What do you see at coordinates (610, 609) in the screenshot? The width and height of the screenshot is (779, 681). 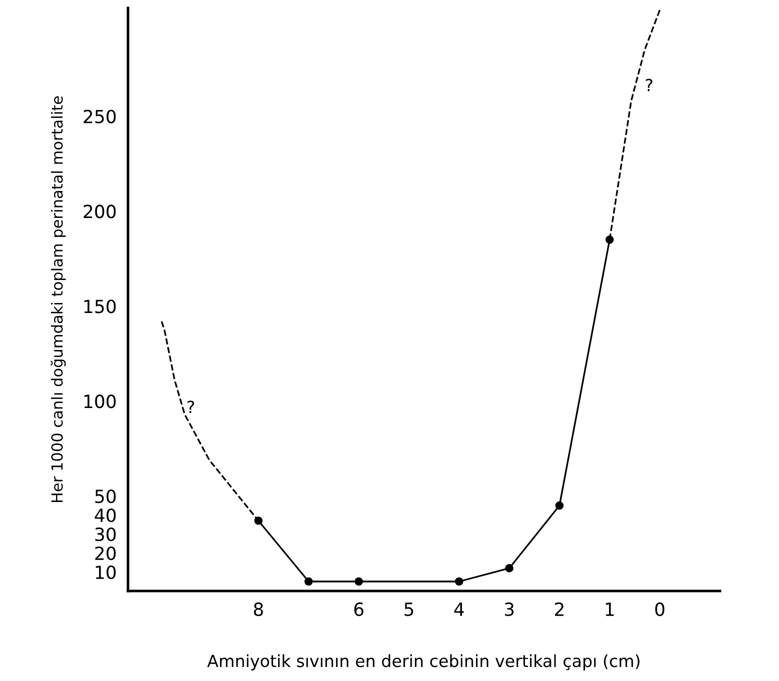 I see `x-tick-label: 1` at bounding box center [610, 609].